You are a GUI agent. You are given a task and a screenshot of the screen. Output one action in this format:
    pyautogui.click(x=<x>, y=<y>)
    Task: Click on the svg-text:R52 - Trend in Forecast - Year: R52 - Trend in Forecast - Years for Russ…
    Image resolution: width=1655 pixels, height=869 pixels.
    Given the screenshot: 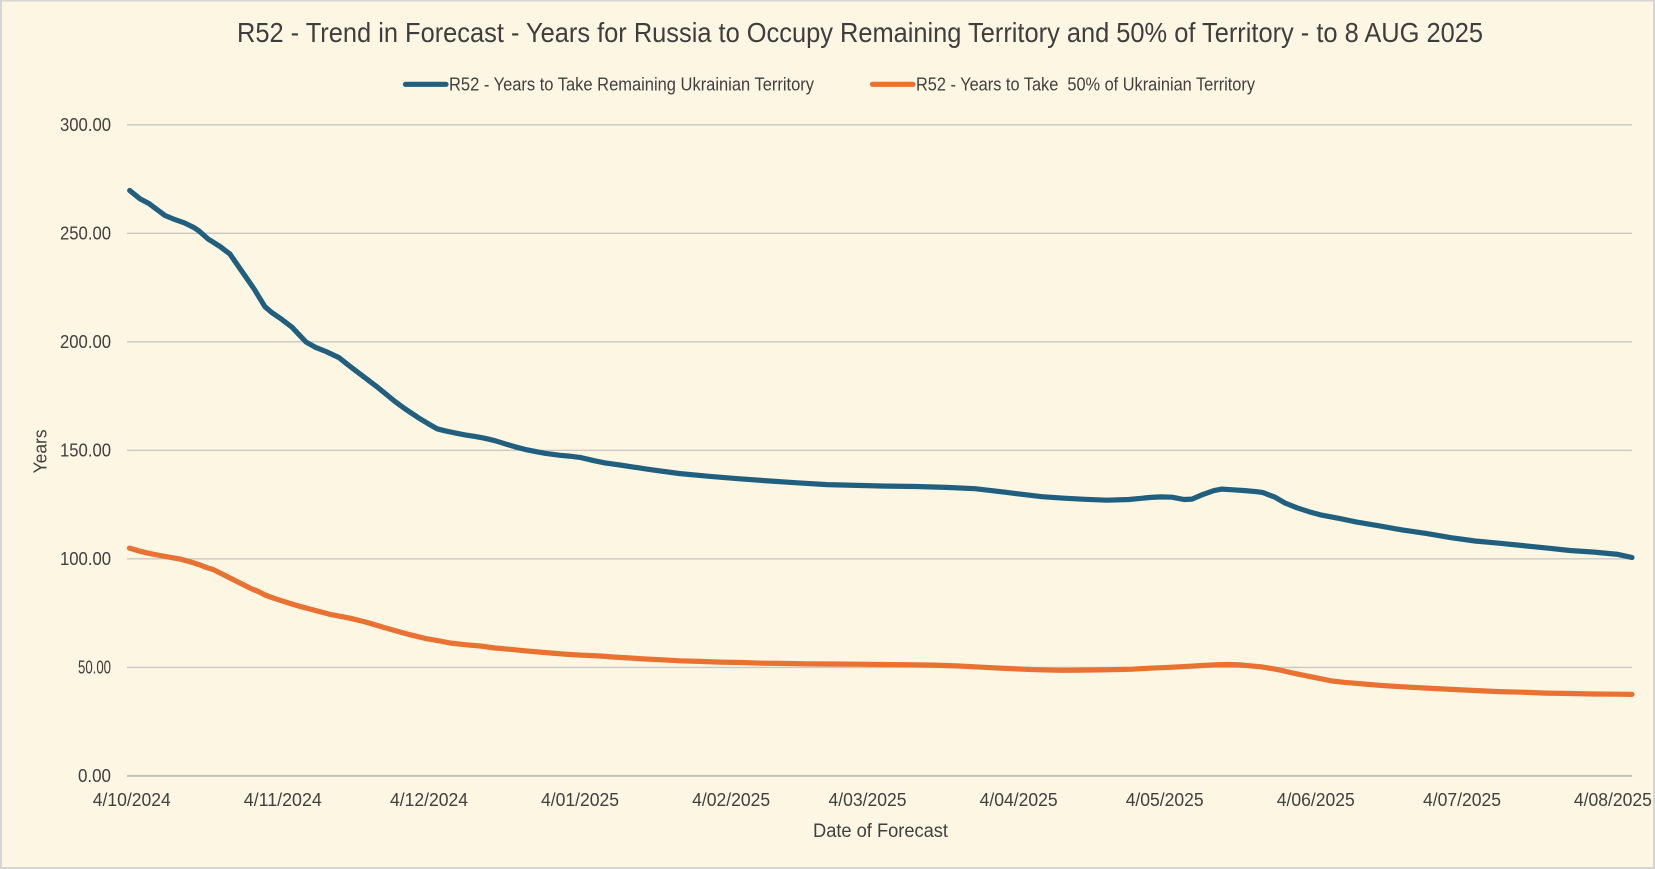 What is the action you would take?
    pyautogui.click(x=860, y=32)
    